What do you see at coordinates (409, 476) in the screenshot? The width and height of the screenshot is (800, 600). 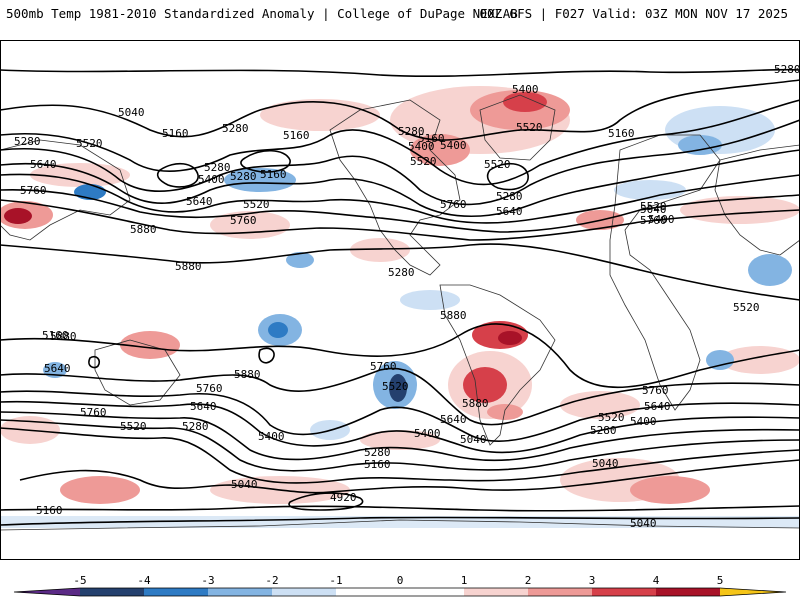 I see `contour-5040-south` at bounding box center [409, 476].